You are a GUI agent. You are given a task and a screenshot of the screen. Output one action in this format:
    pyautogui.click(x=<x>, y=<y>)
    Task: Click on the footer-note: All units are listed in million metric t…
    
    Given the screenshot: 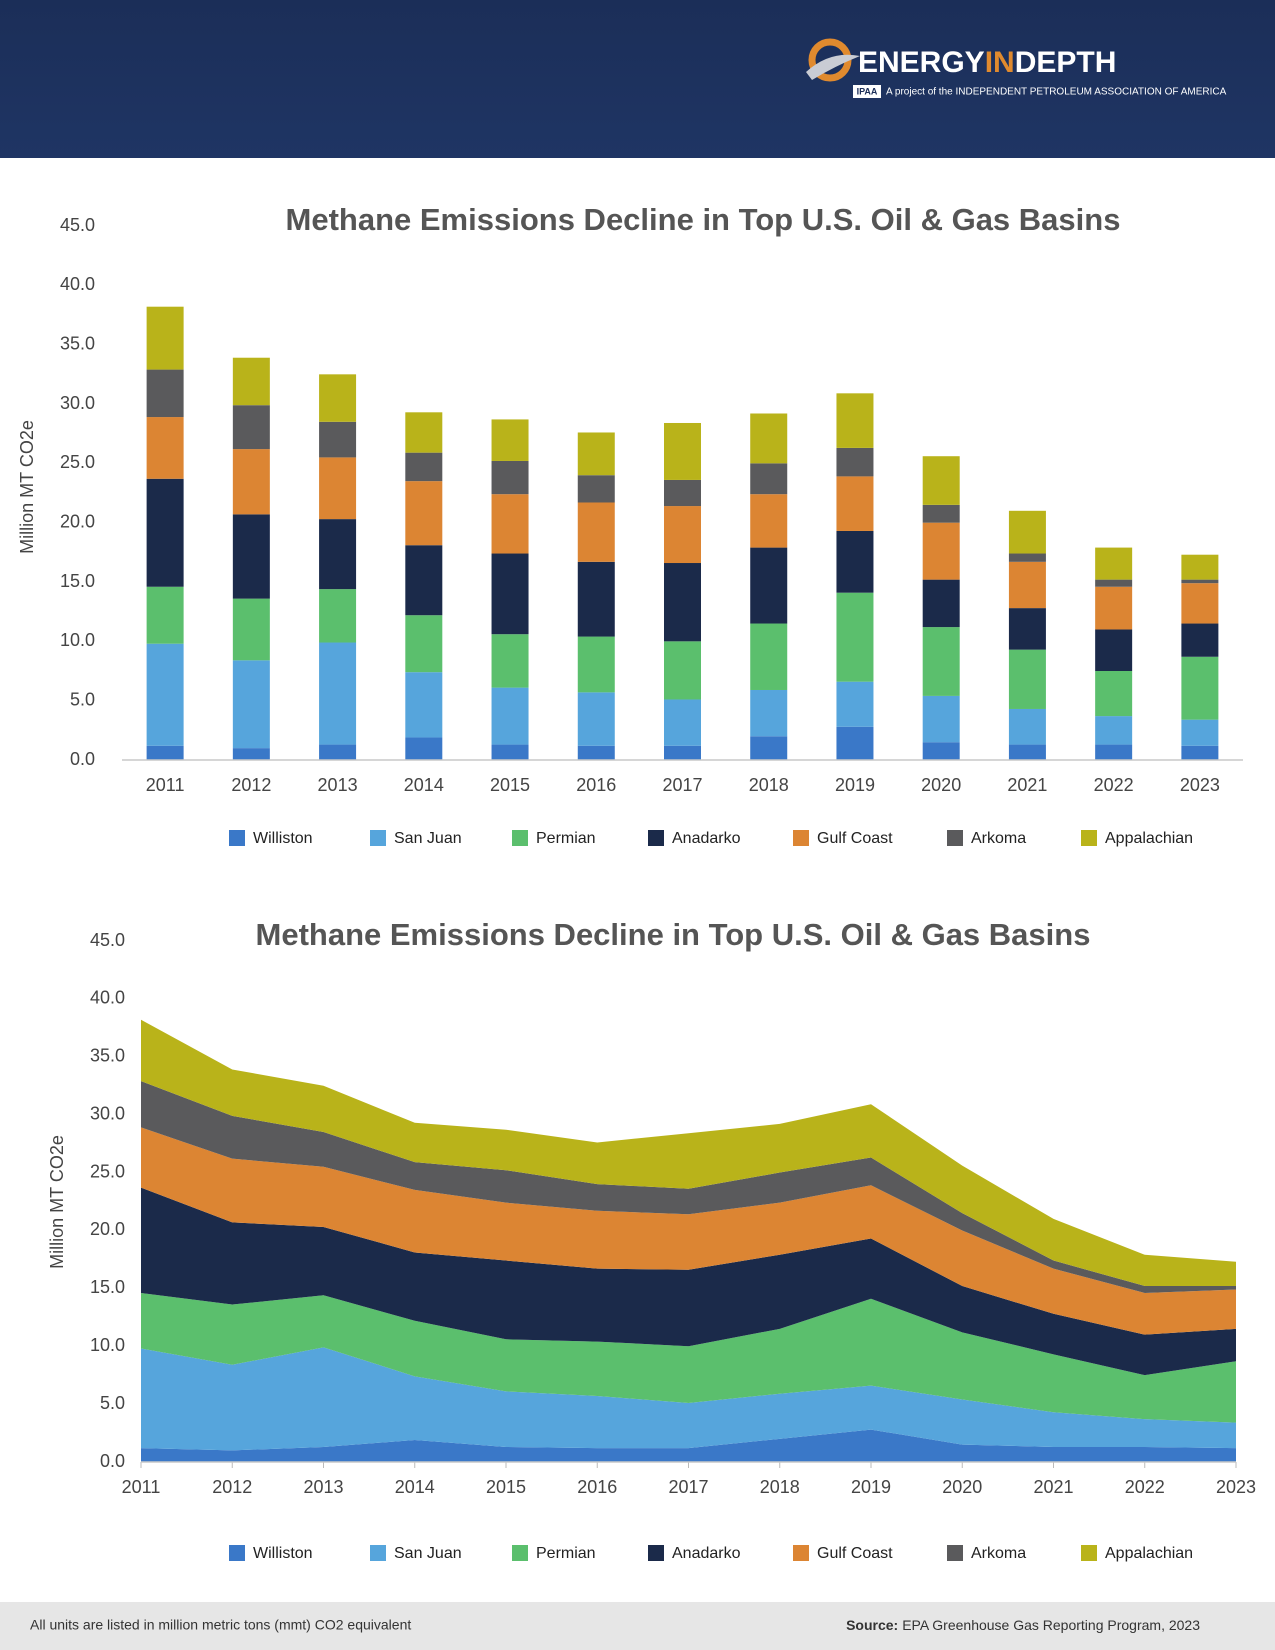 What is the action you would take?
    pyautogui.click(x=220, y=1625)
    